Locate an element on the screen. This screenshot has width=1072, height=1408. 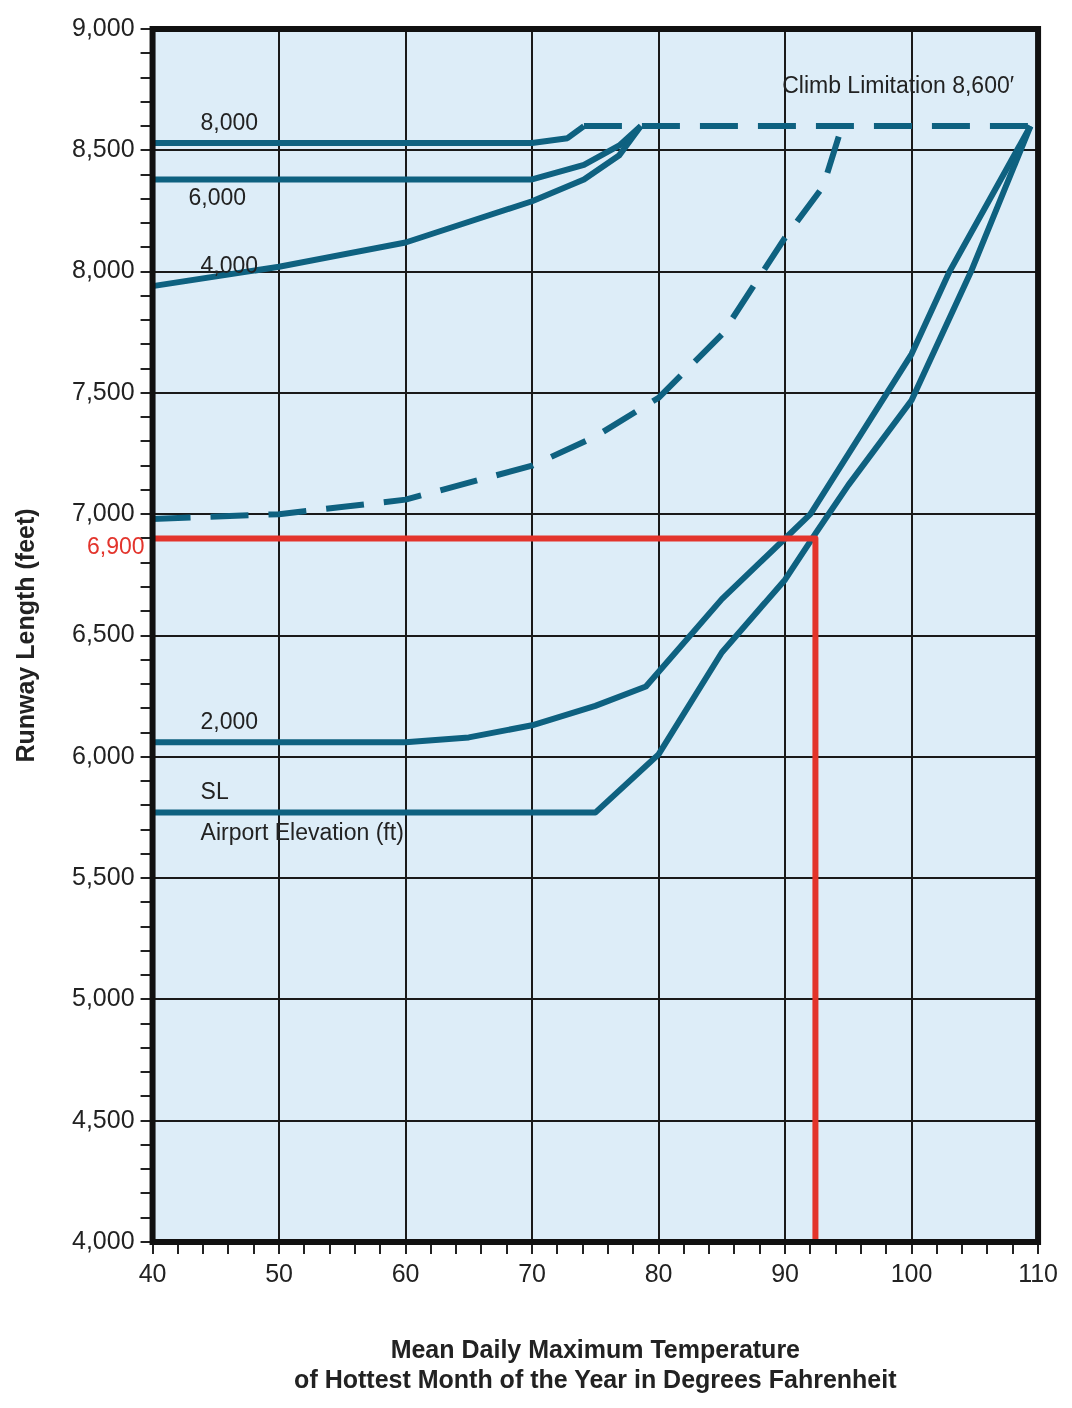
y-tick-label: 6,500 is located at coordinates (103, 633).